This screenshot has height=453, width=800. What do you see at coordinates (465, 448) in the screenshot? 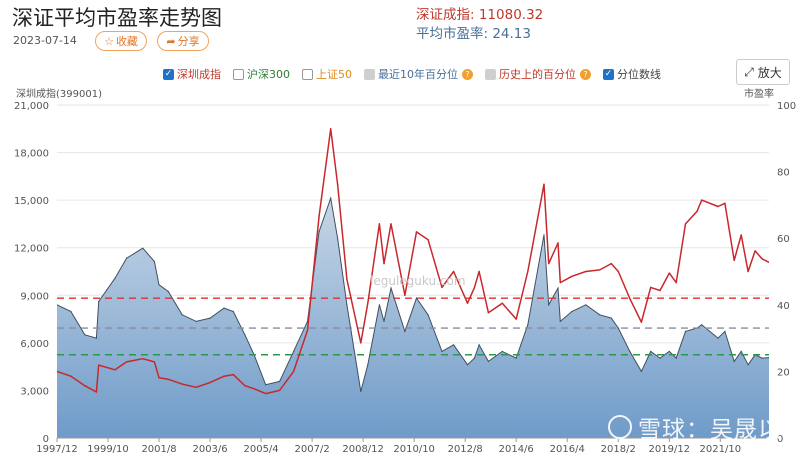
I see `x-tick-label: 2012/8` at bounding box center [465, 448].